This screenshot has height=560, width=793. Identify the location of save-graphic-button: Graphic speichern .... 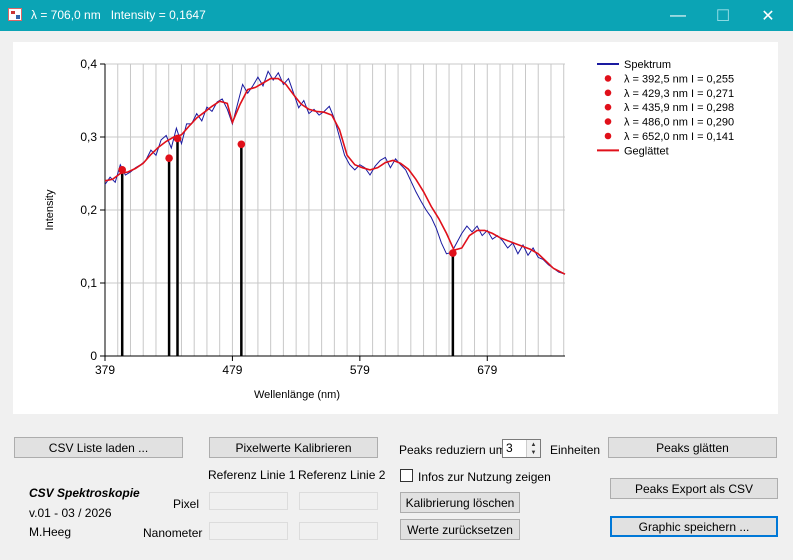
(694, 526).